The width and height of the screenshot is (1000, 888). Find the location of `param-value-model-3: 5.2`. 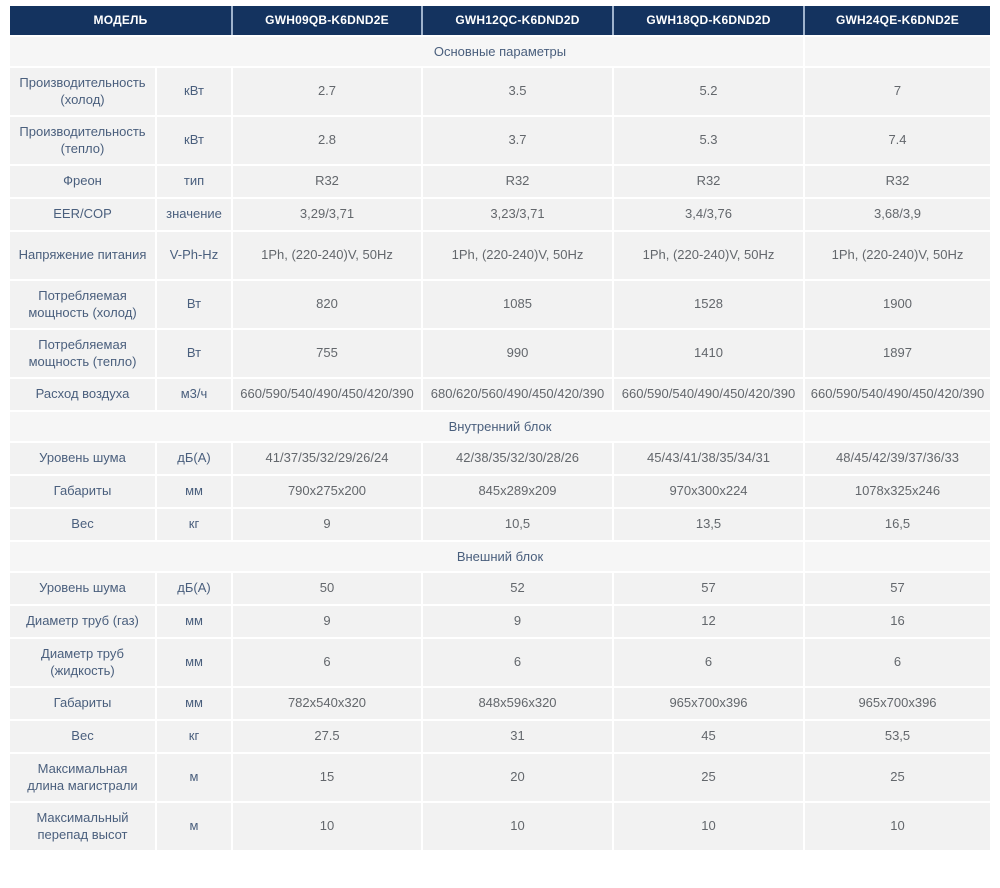

param-value-model-3: 5.2 is located at coordinates (707, 91).